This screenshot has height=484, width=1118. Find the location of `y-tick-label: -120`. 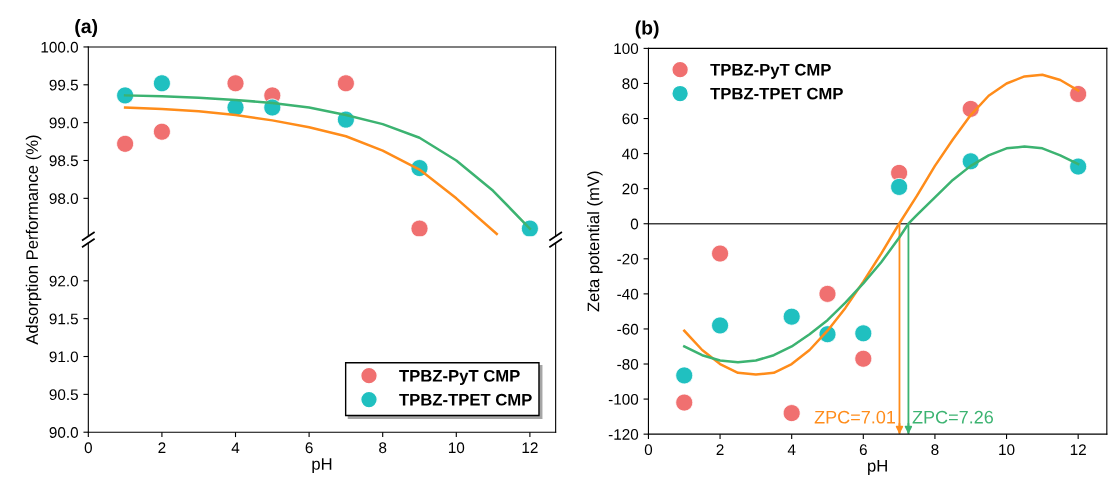

y-tick-label: -120 is located at coordinates (623, 434).